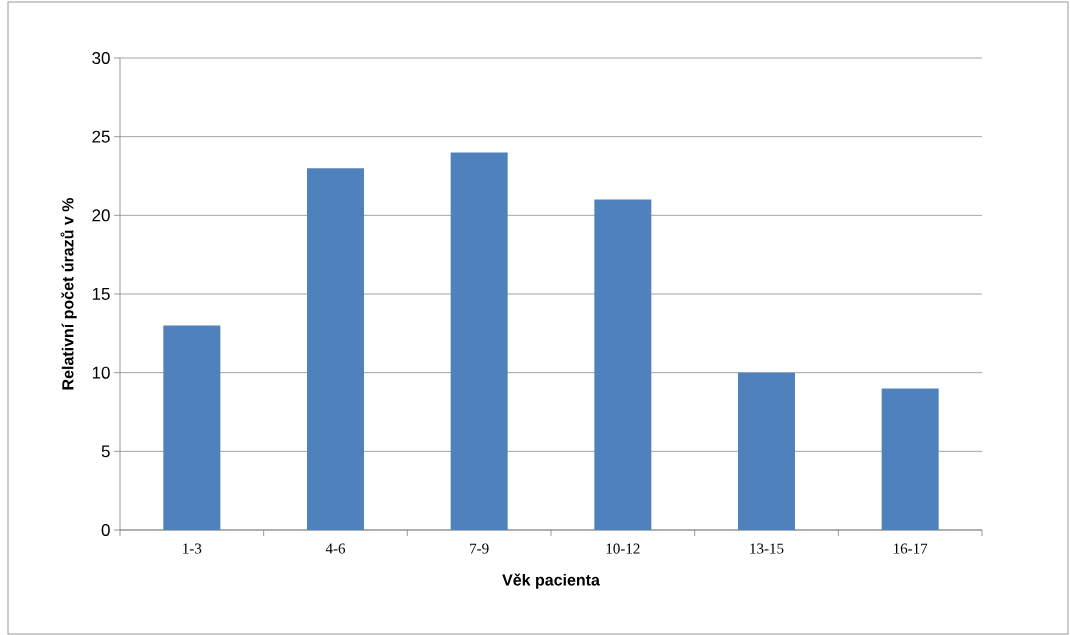 The width and height of the screenshot is (1070, 635). I want to click on y-tick-label: 20, so click(101, 215).